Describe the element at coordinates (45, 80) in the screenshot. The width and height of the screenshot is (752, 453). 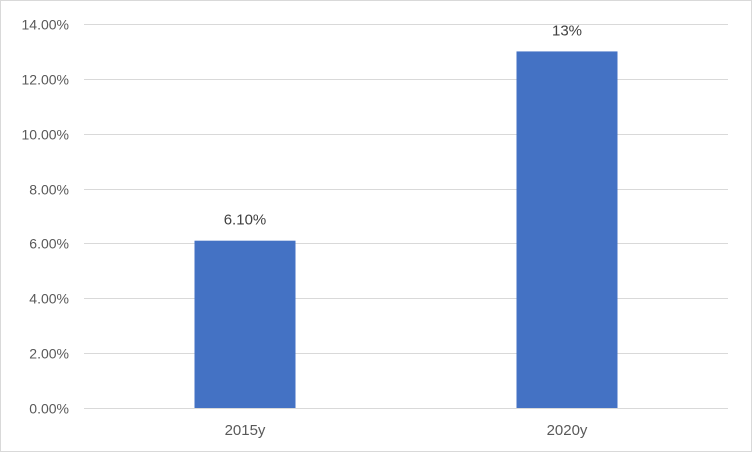
I see `y-tick-label: 12.00%` at that location.